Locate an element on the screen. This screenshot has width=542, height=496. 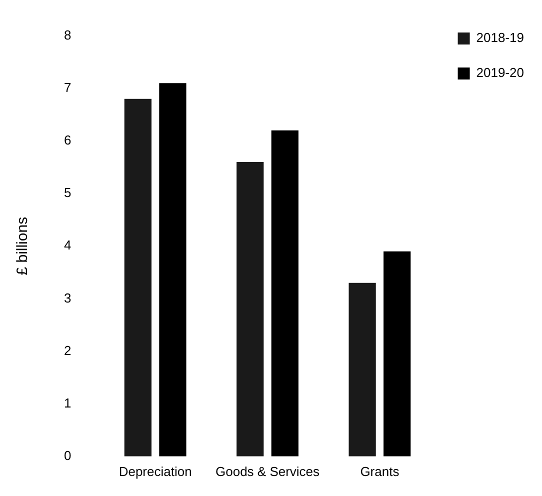
y-tick-label: 8 is located at coordinates (68, 34).